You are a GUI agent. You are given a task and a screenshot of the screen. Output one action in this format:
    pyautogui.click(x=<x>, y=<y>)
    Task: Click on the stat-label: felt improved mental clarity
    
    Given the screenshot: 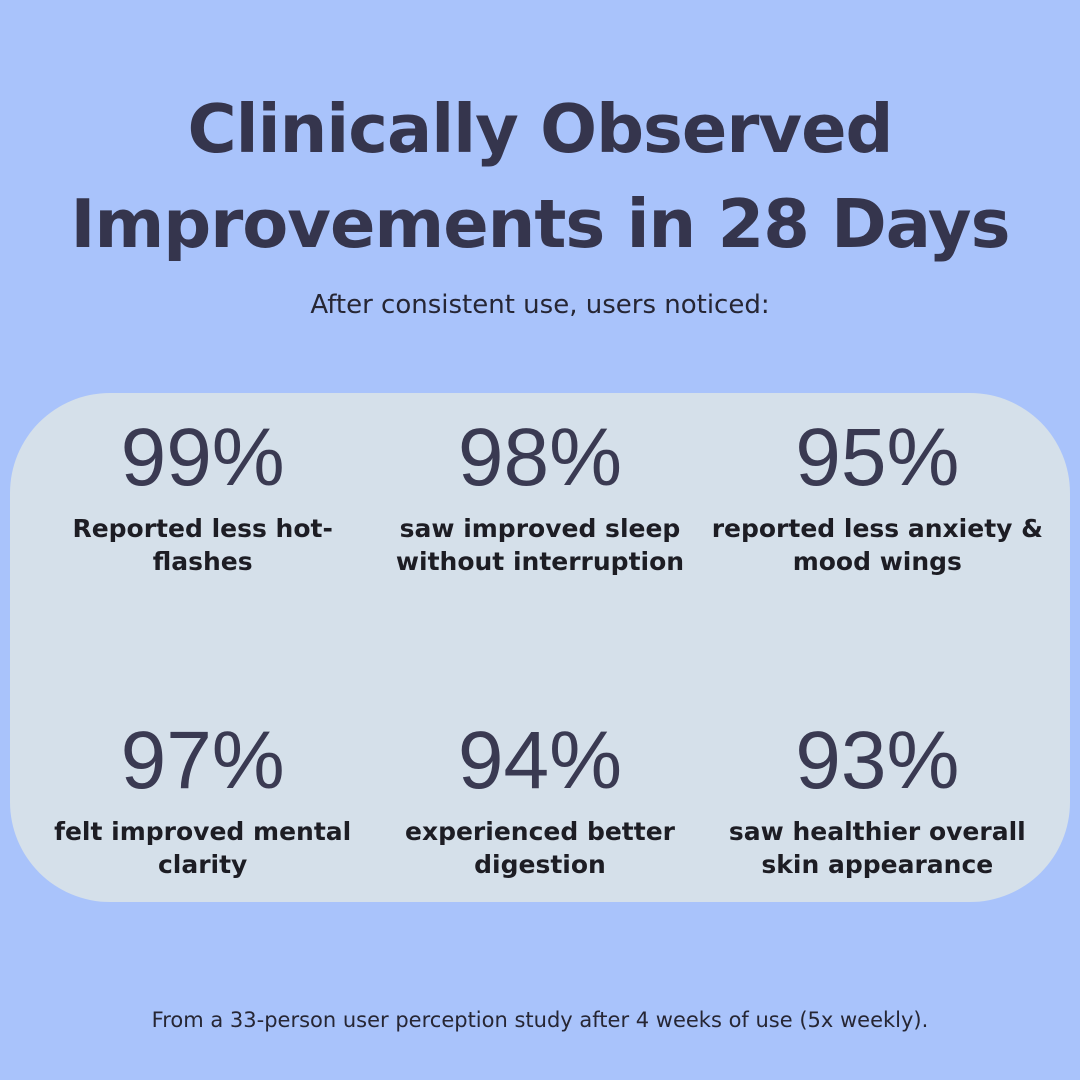 What is the action you would take?
    pyautogui.click(x=203, y=847)
    